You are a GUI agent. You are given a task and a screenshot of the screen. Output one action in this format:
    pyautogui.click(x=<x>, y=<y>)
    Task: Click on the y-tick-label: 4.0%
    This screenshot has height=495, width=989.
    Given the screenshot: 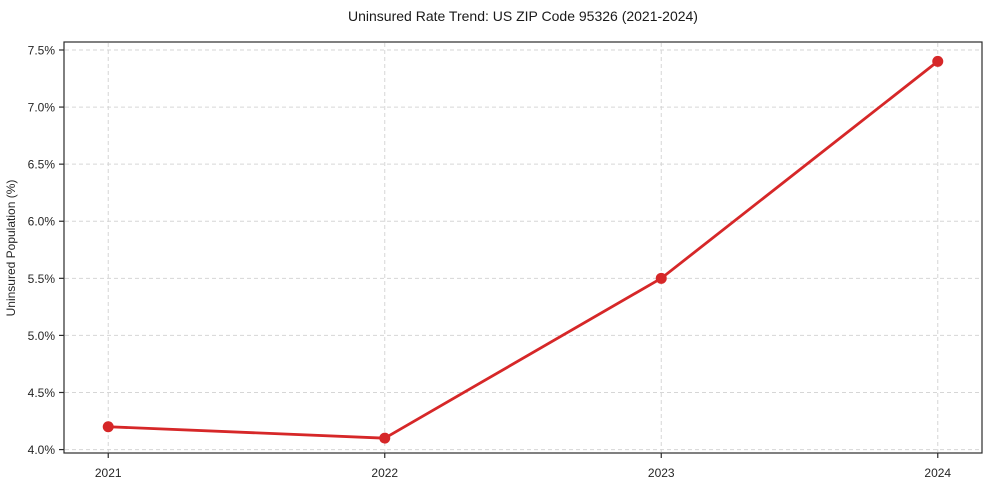 What is the action you would take?
    pyautogui.click(x=42, y=450)
    